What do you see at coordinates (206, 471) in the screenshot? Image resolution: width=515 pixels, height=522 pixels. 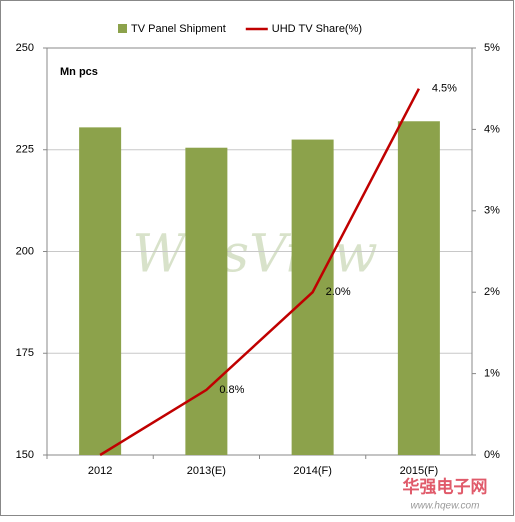 I see `x-tick-label: 2013(E)` at bounding box center [206, 471].